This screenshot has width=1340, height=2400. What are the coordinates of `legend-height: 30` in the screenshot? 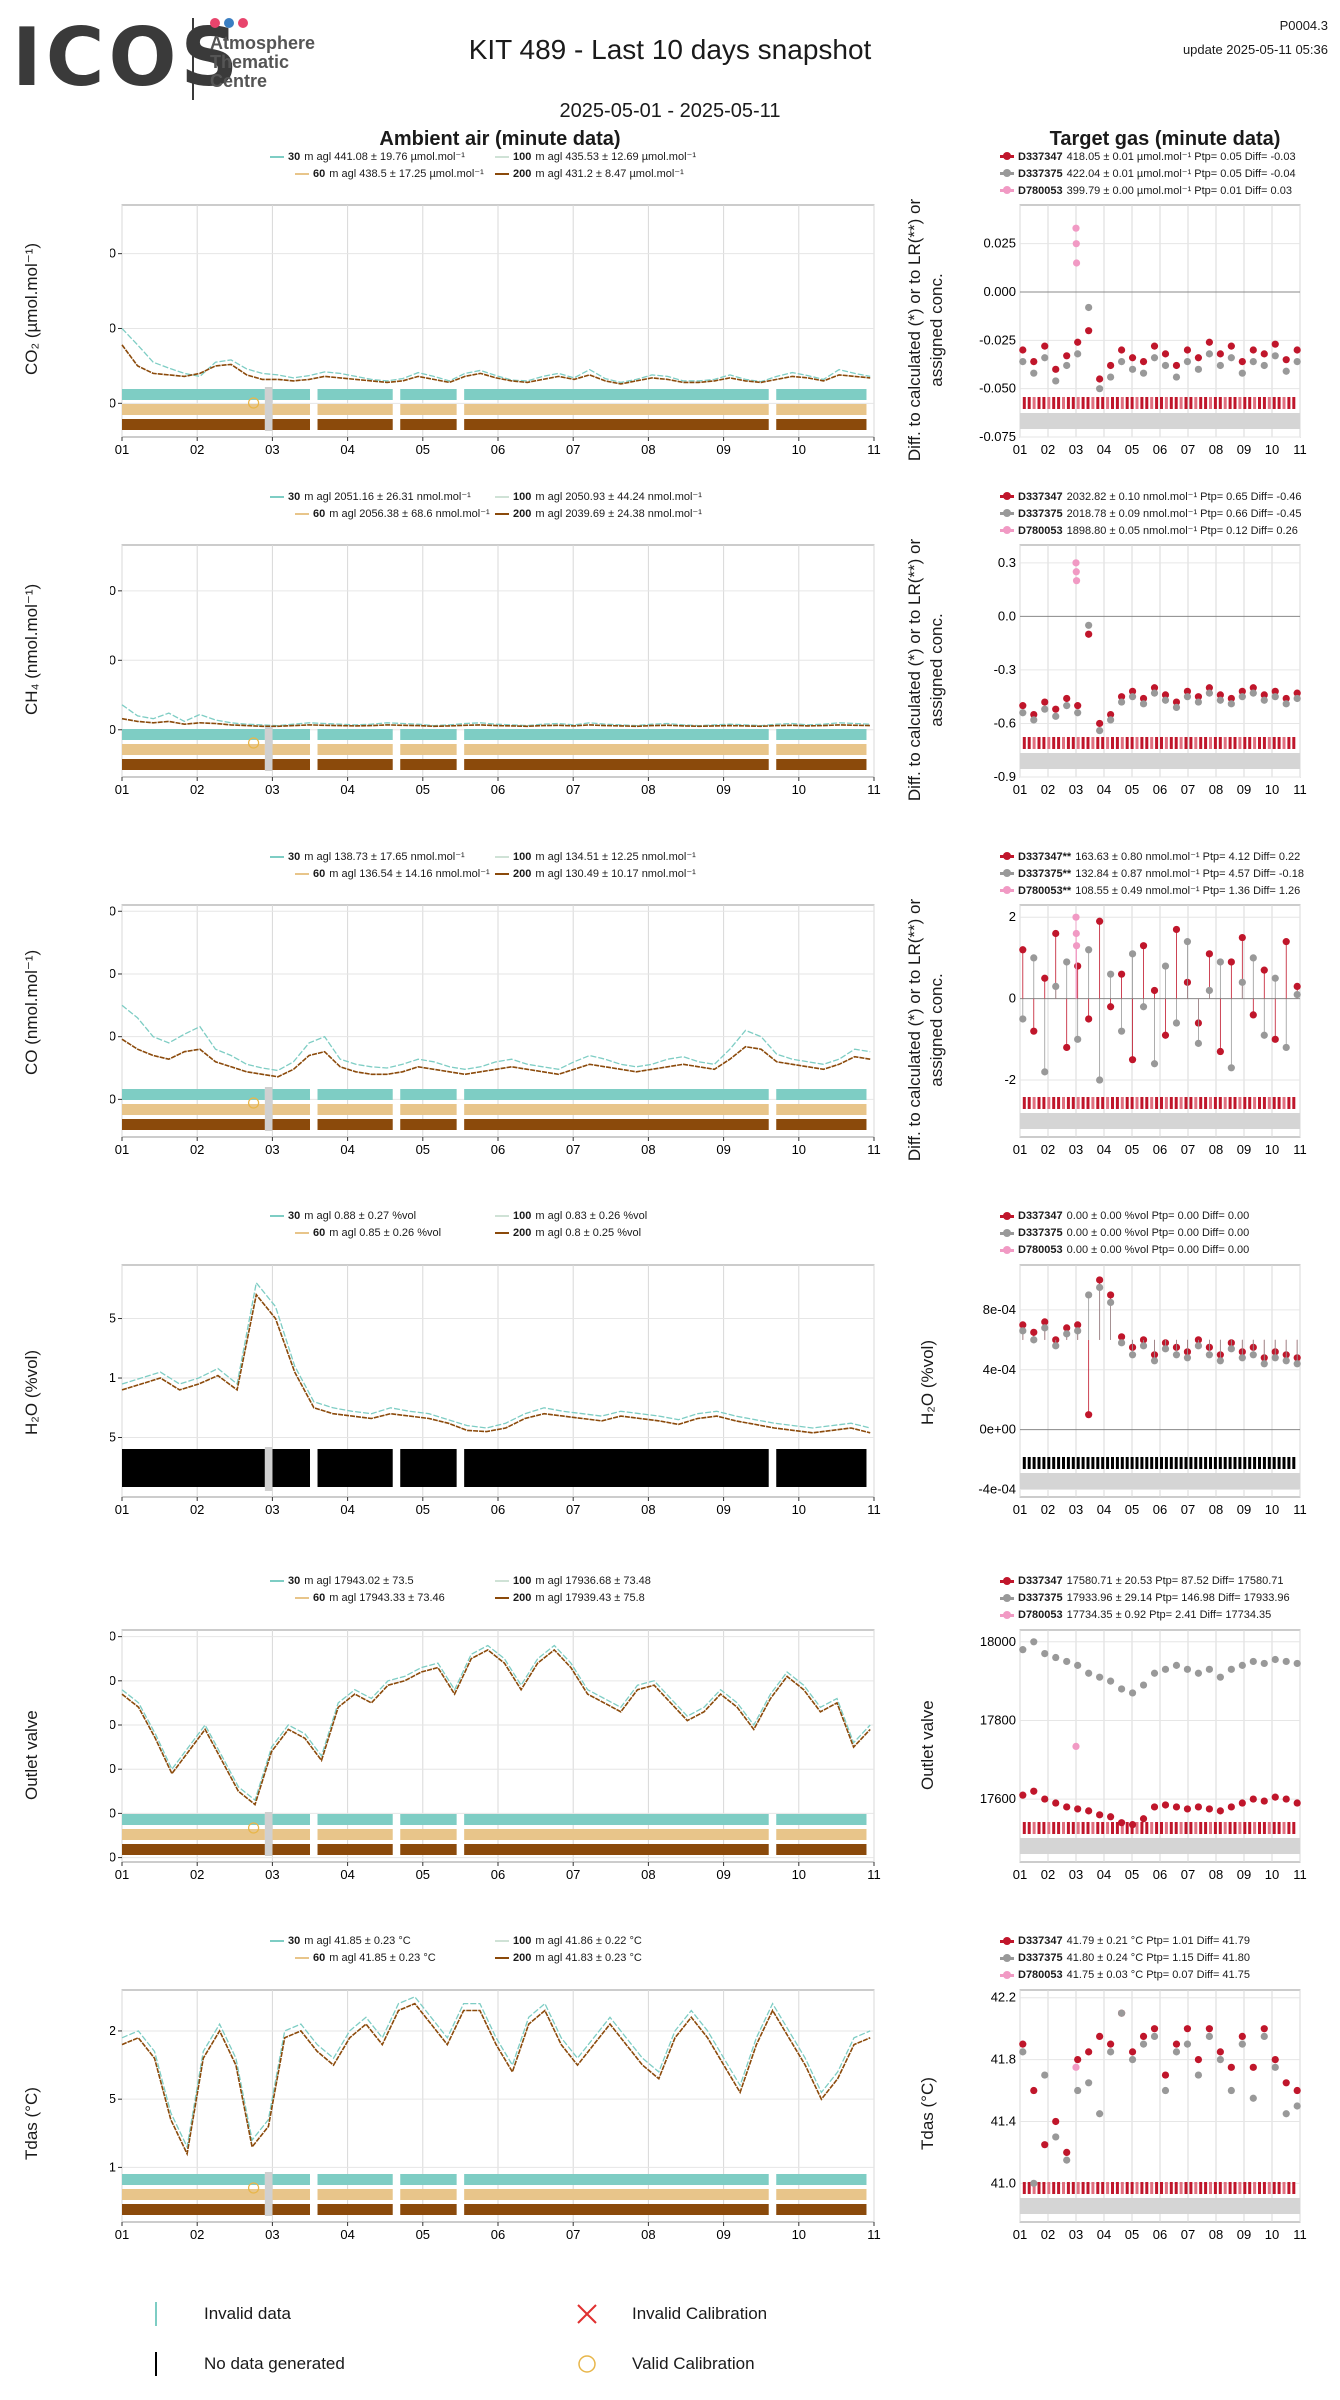 It's located at (294, 856).